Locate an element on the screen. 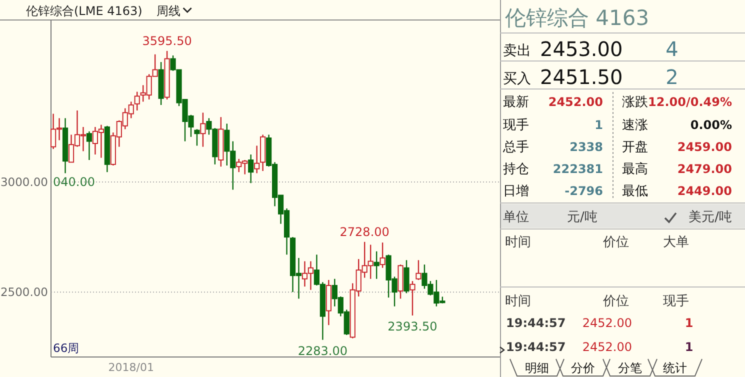  text: 222381 is located at coordinates (577, 169).